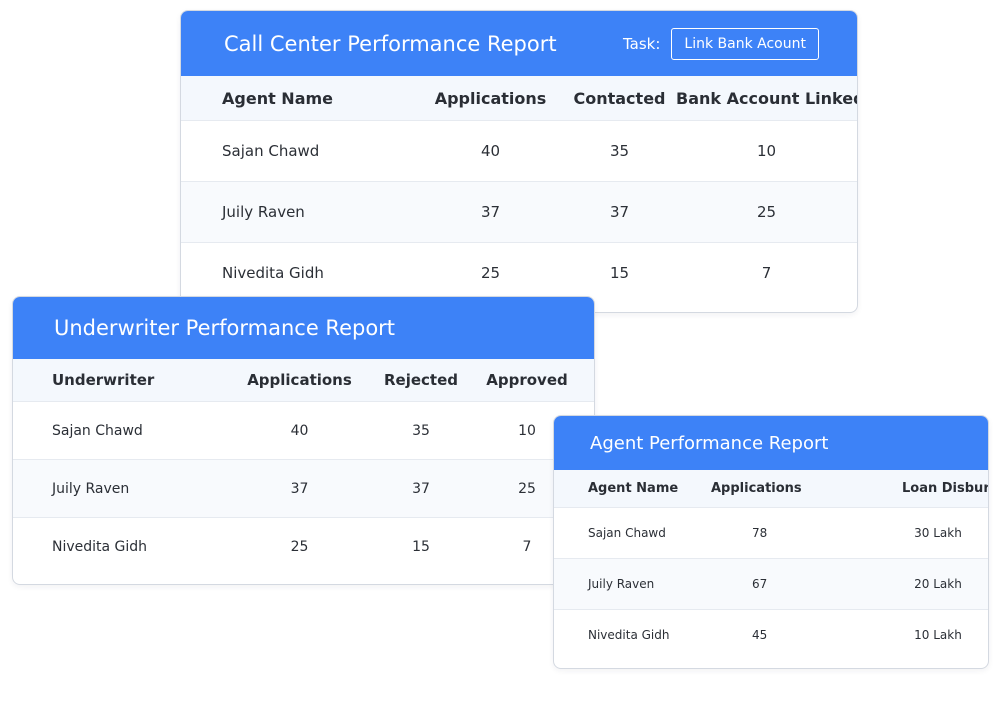 The image size is (1000, 726). I want to click on agent-report-header: Agent Performance Report, so click(771, 443).